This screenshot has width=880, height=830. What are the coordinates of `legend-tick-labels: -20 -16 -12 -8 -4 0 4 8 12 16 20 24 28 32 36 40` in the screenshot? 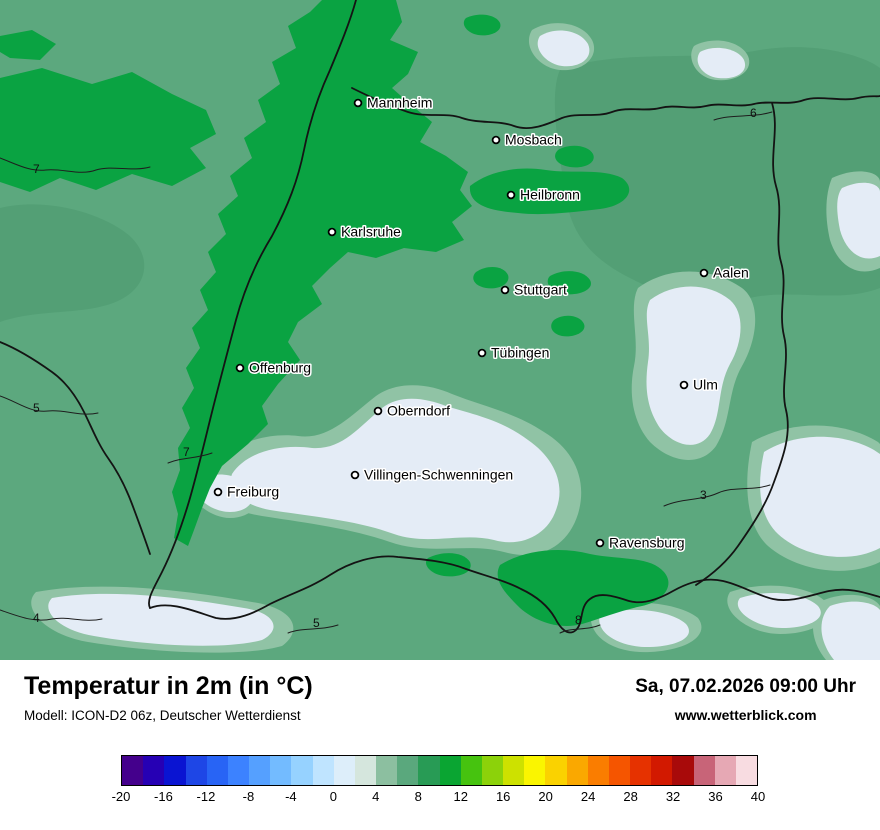 It's located at (439, 799).